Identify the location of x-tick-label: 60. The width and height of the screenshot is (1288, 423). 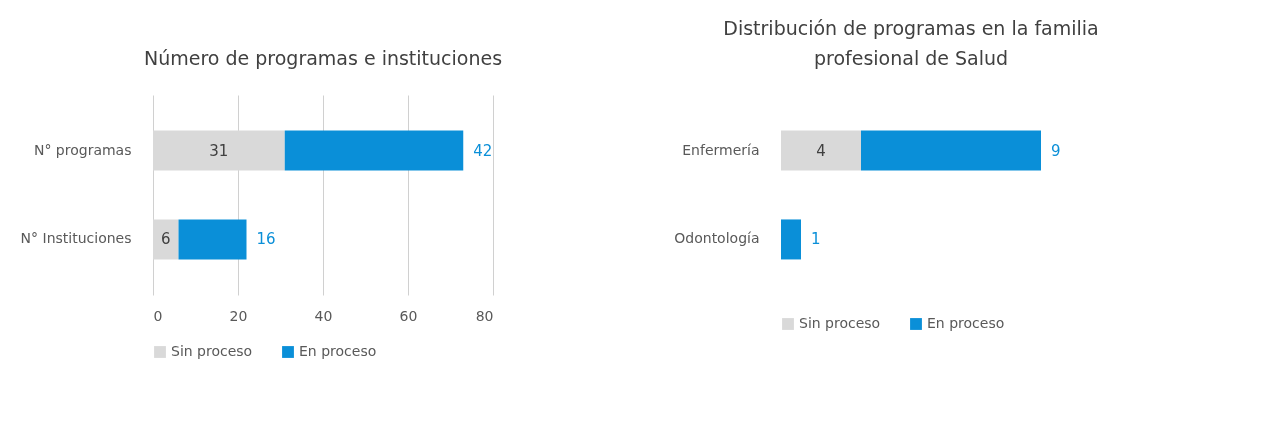
(408, 315).